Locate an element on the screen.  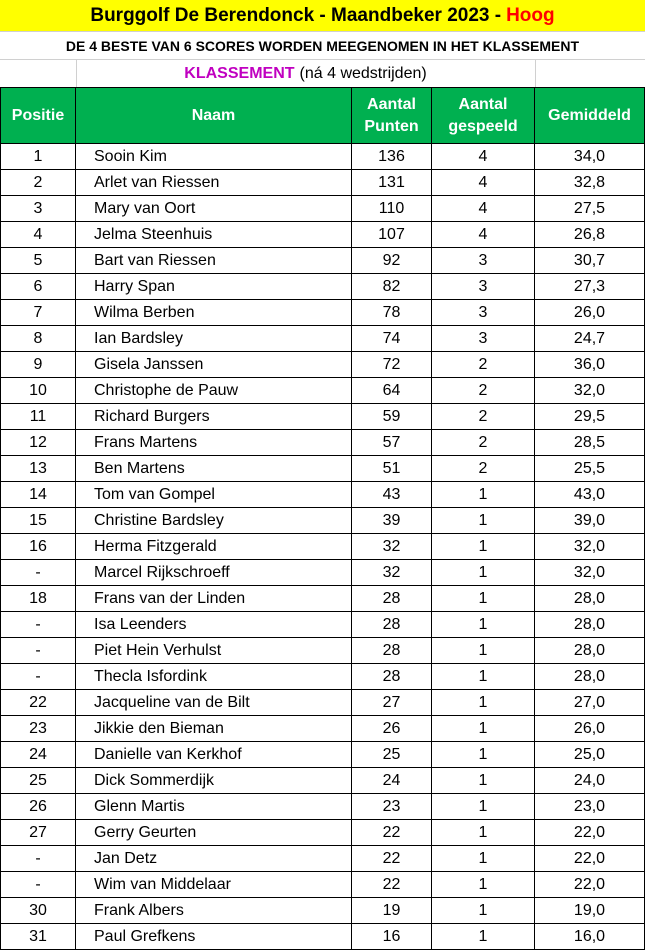
cell-positie: 26 is located at coordinates (38, 806).